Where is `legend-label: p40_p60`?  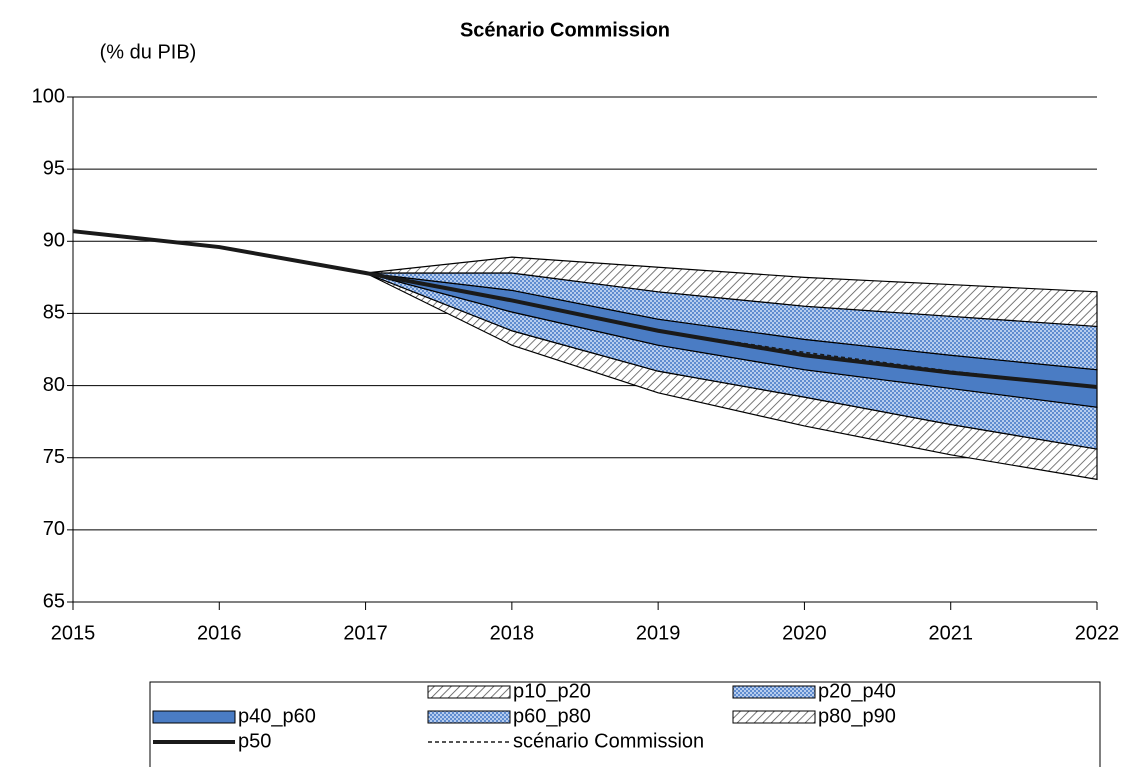
legend-label: p40_p60 is located at coordinates (277, 716).